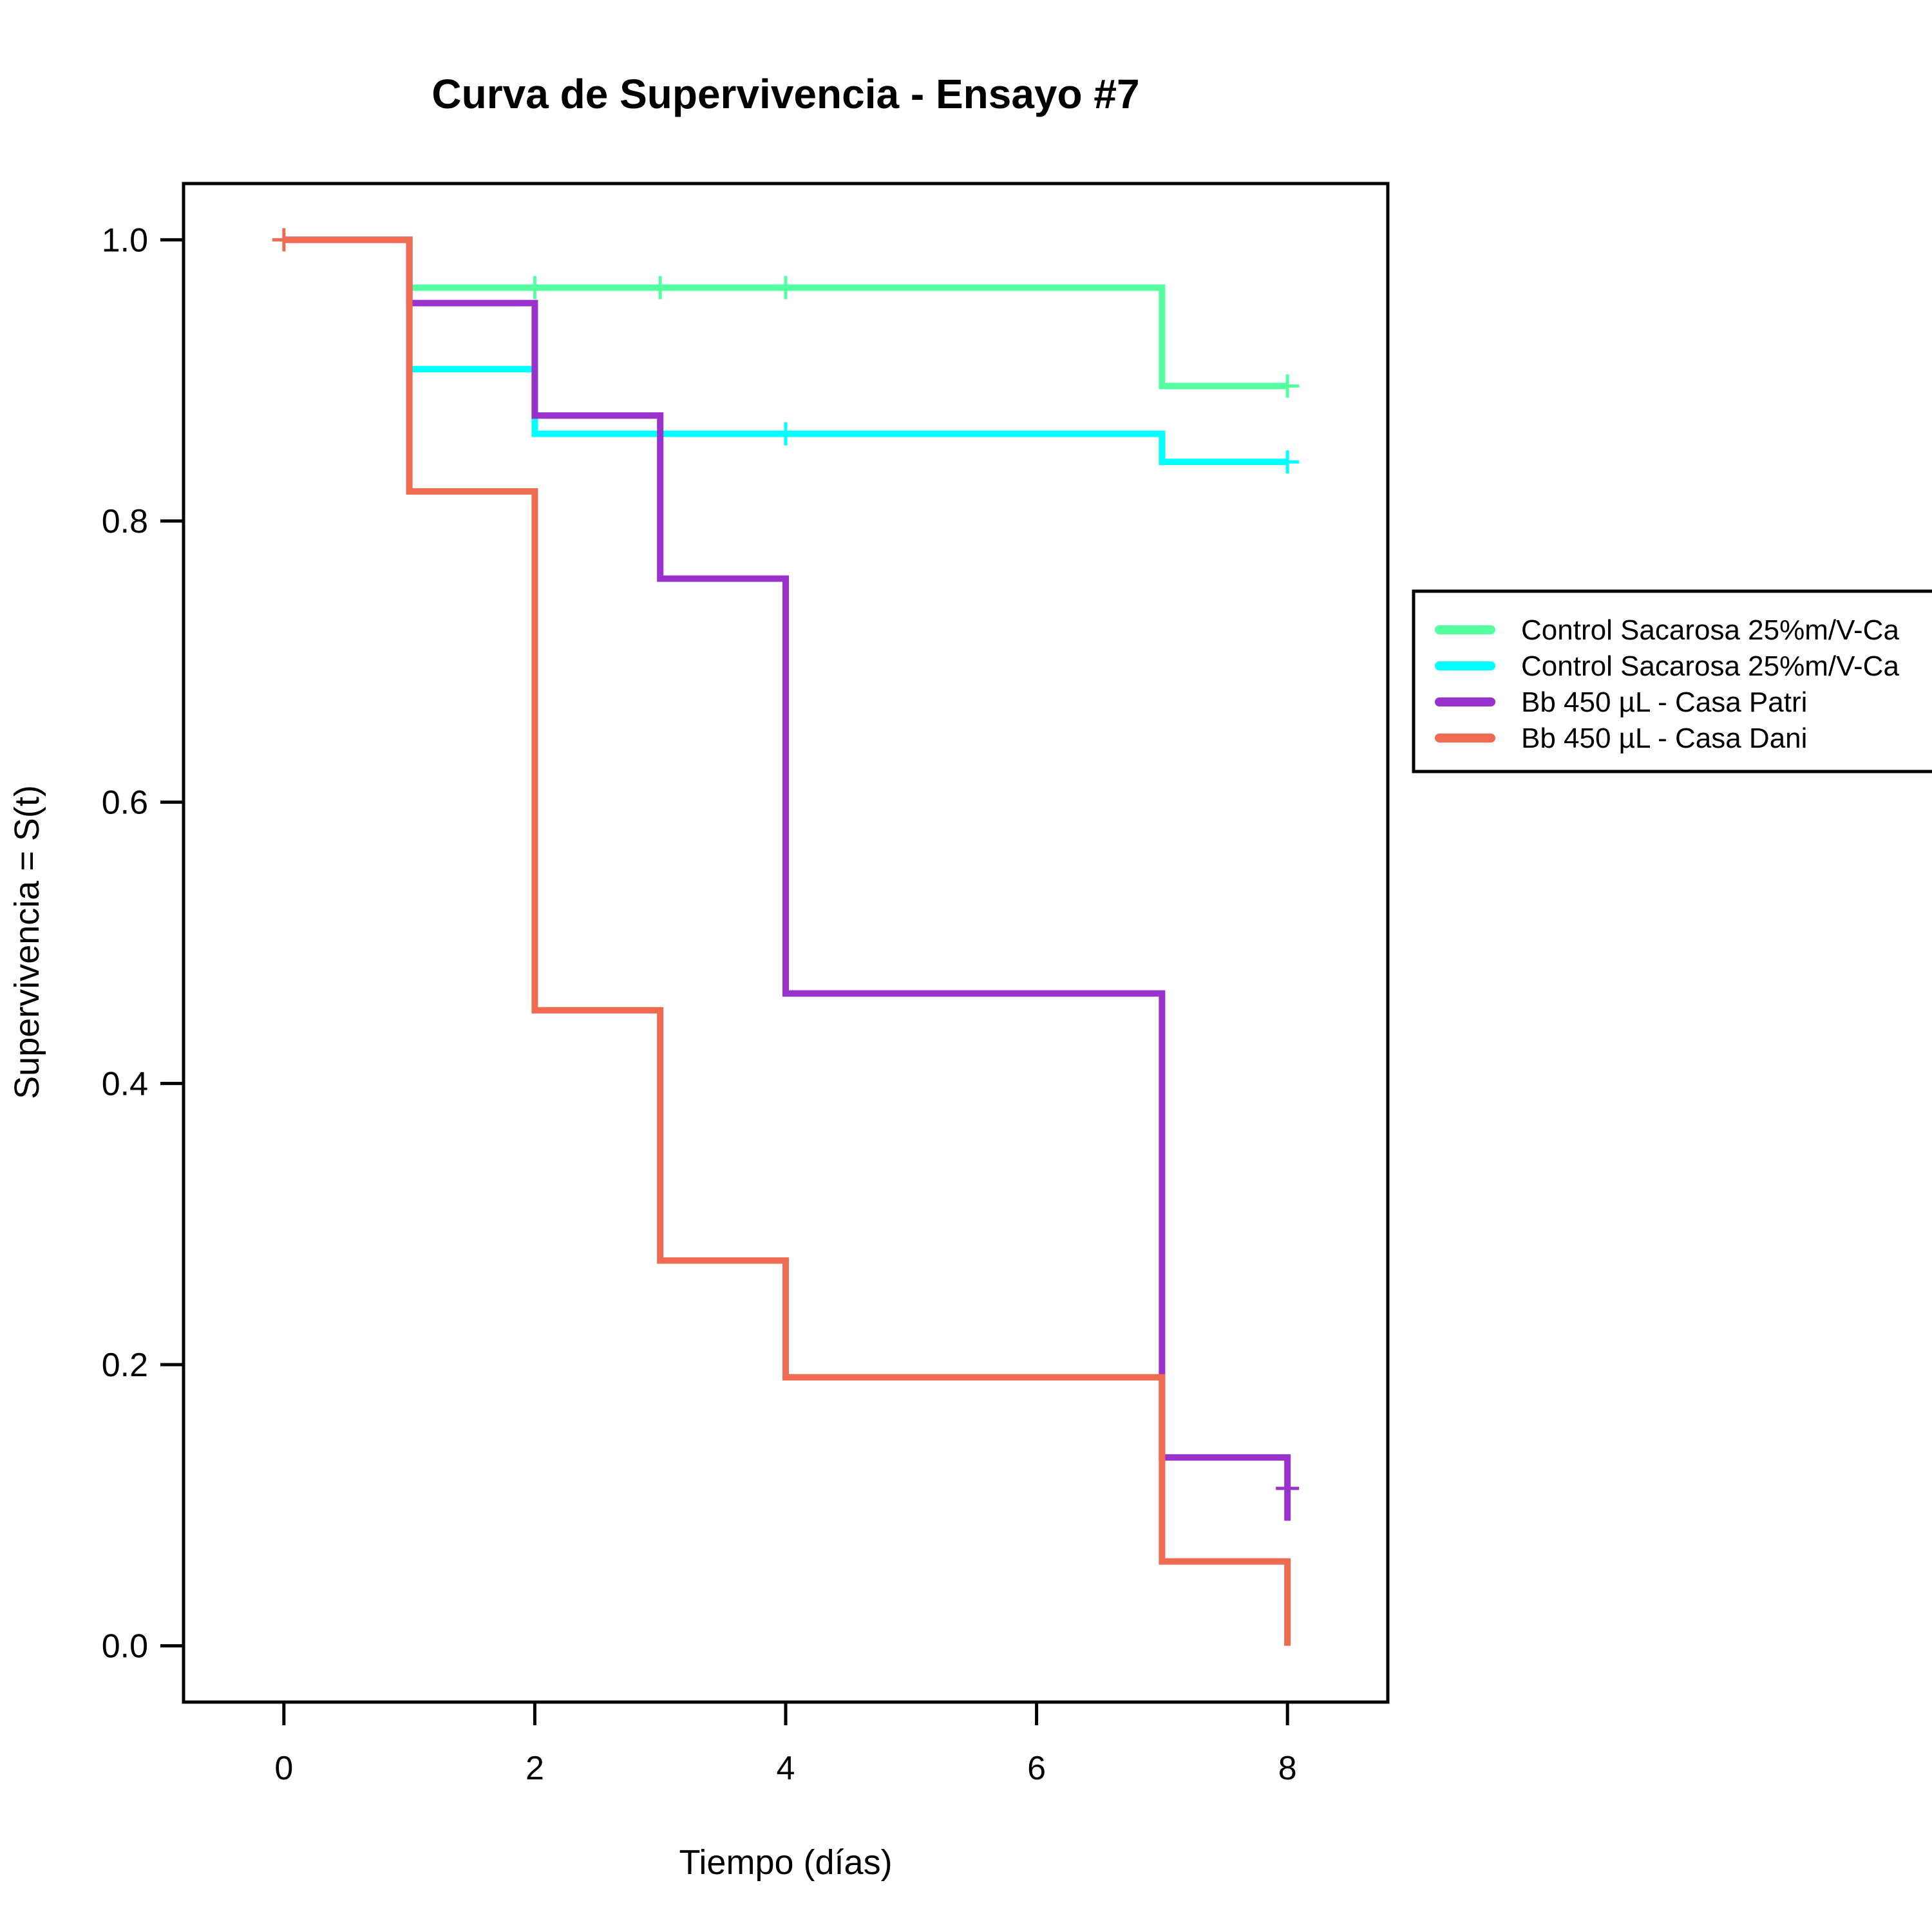 The width and height of the screenshot is (1932, 1932). I want to click on y-tick-label: 0.6, so click(125, 803).